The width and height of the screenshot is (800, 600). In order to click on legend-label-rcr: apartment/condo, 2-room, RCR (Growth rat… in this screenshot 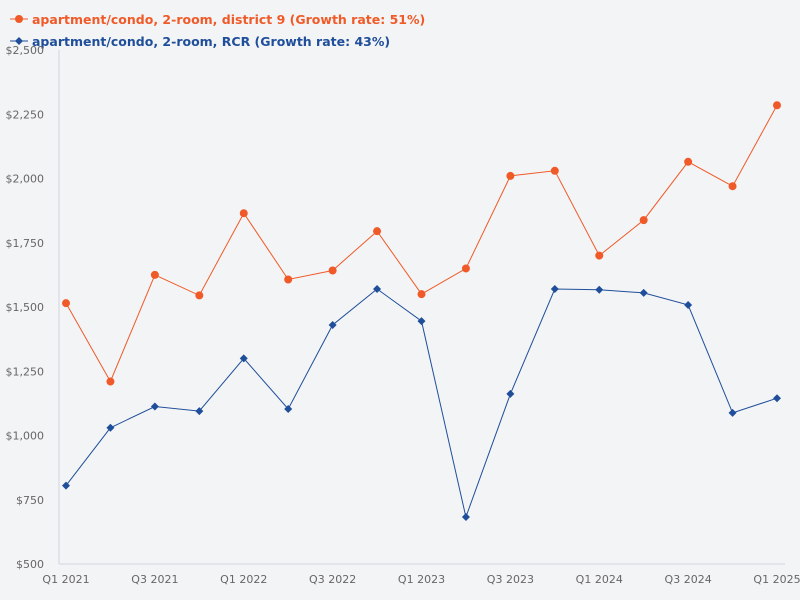, I will do `click(211, 41)`.